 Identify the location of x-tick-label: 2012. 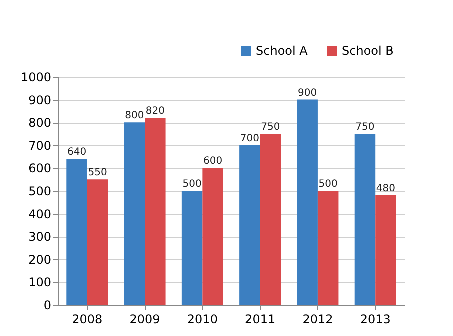
(318, 319).